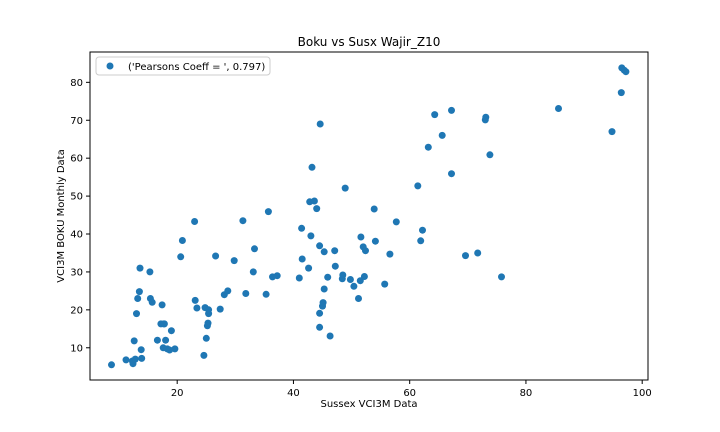  What do you see at coordinates (369, 42) in the screenshot?
I see `chart-title: Boku vs Susx Wajir_Z10` at bounding box center [369, 42].